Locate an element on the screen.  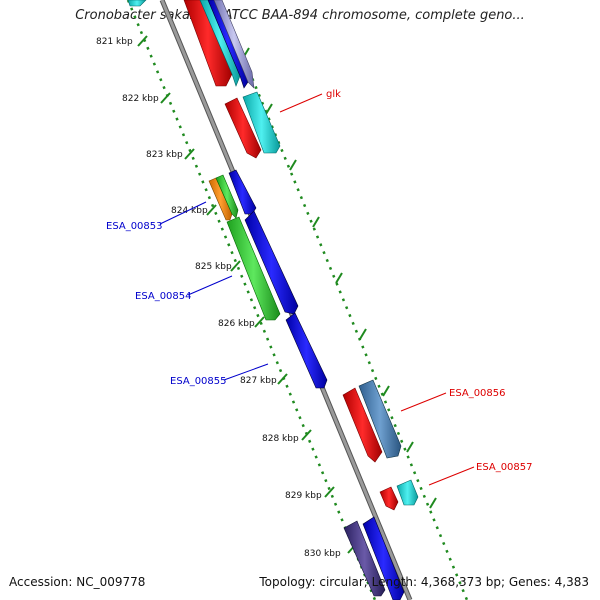
tick-label-826: 826 kbp is located at coordinates (236, 324).